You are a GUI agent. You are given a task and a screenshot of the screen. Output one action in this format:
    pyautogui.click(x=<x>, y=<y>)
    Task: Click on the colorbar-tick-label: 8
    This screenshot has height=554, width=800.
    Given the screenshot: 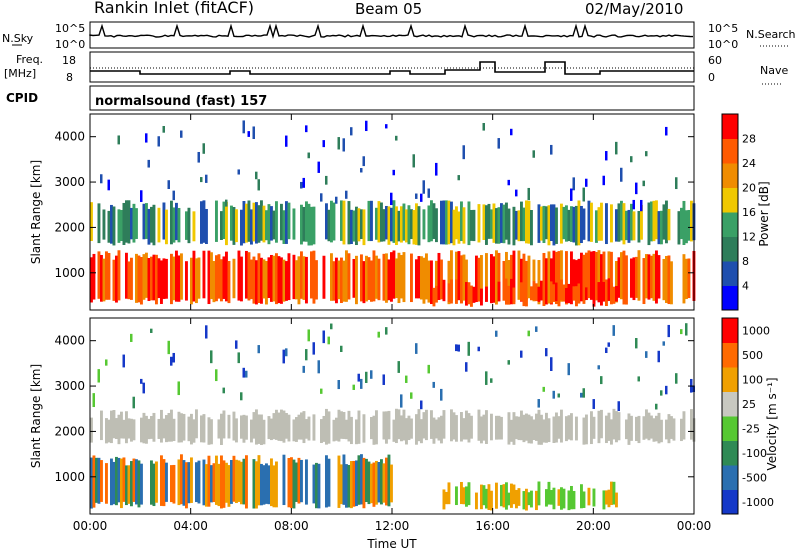 What is the action you would take?
    pyautogui.click(x=745, y=261)
    